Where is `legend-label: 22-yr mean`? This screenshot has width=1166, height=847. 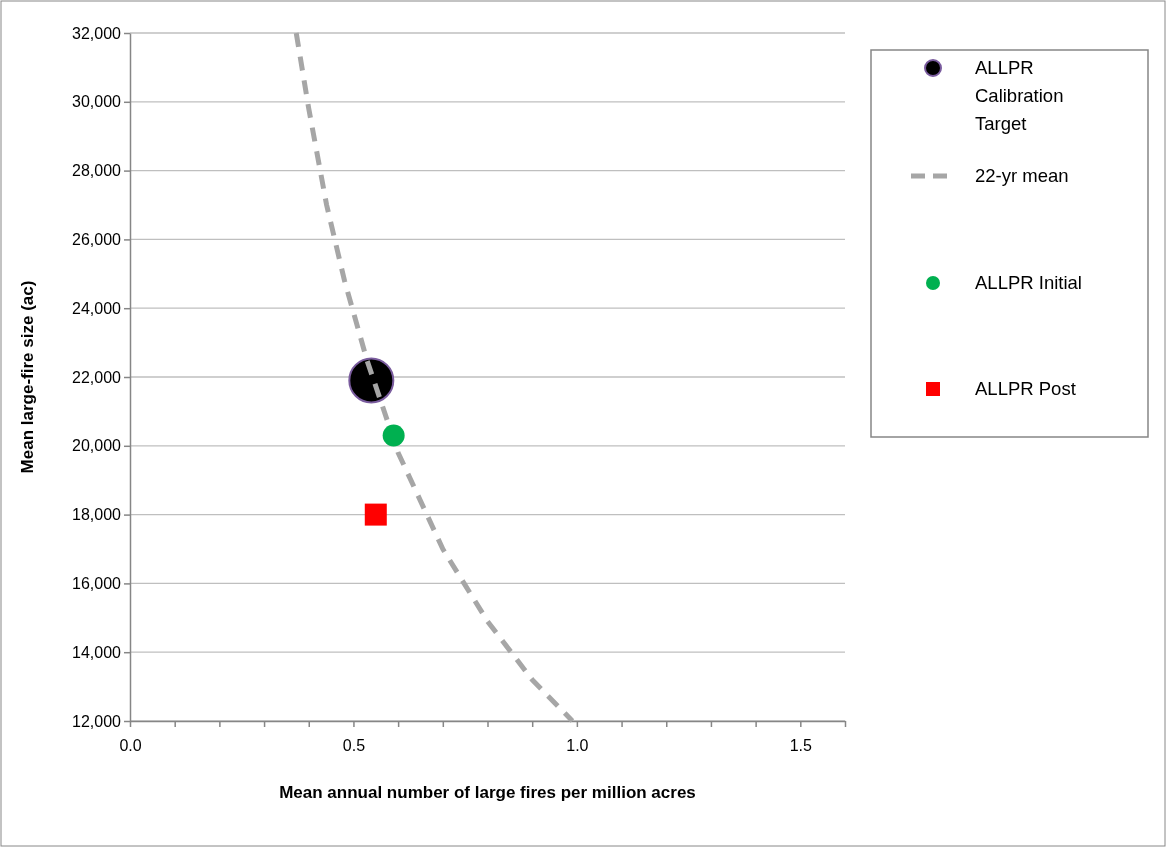 legend-label: 22-yr mean is located at coordinates (1022, 175).